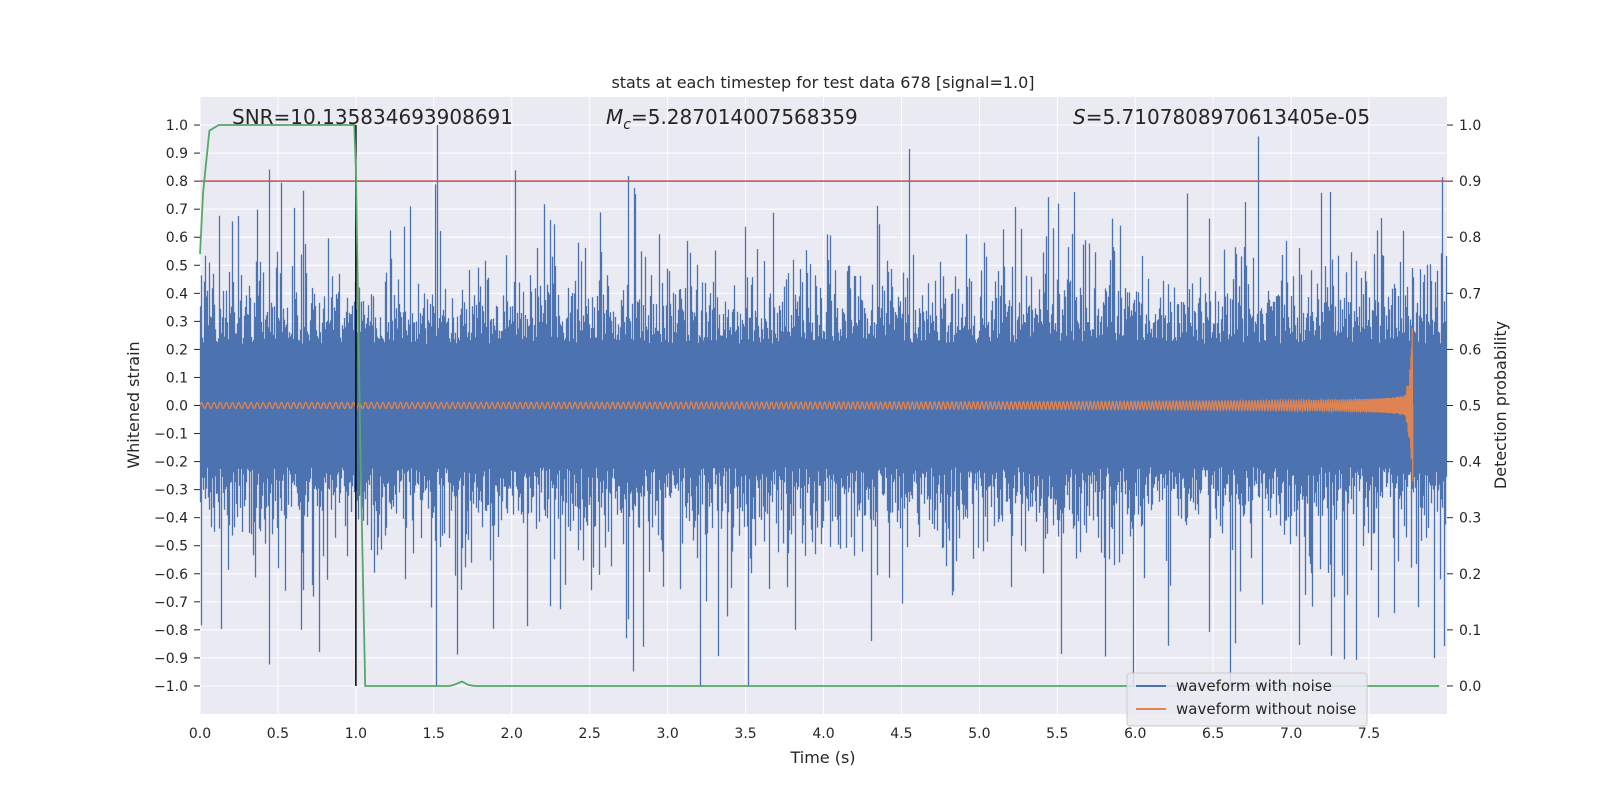  Describe the element at coordinates (133, 404) in the screenshot. I see `y-axis-label: Whitened strain` at that location.